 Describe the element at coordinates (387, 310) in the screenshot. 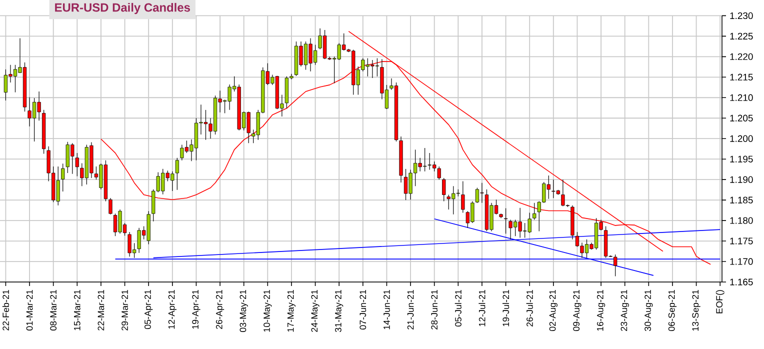

I see `x-tick-label: 14-Jun-21` at that location.